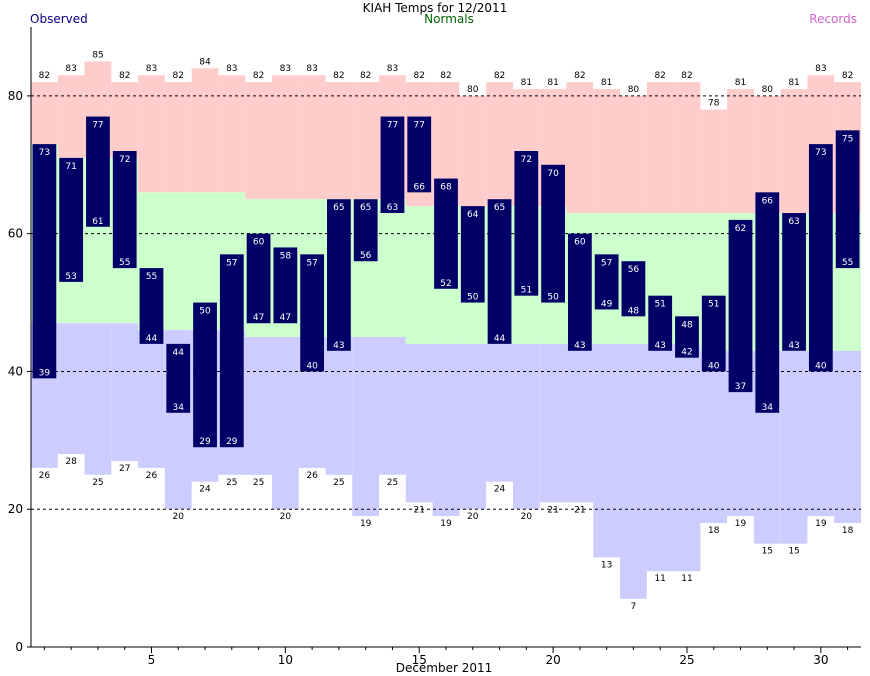  Describe the element at coordinates (634, 90) in the screenshot. I see `record-high-label: 80` at that location.